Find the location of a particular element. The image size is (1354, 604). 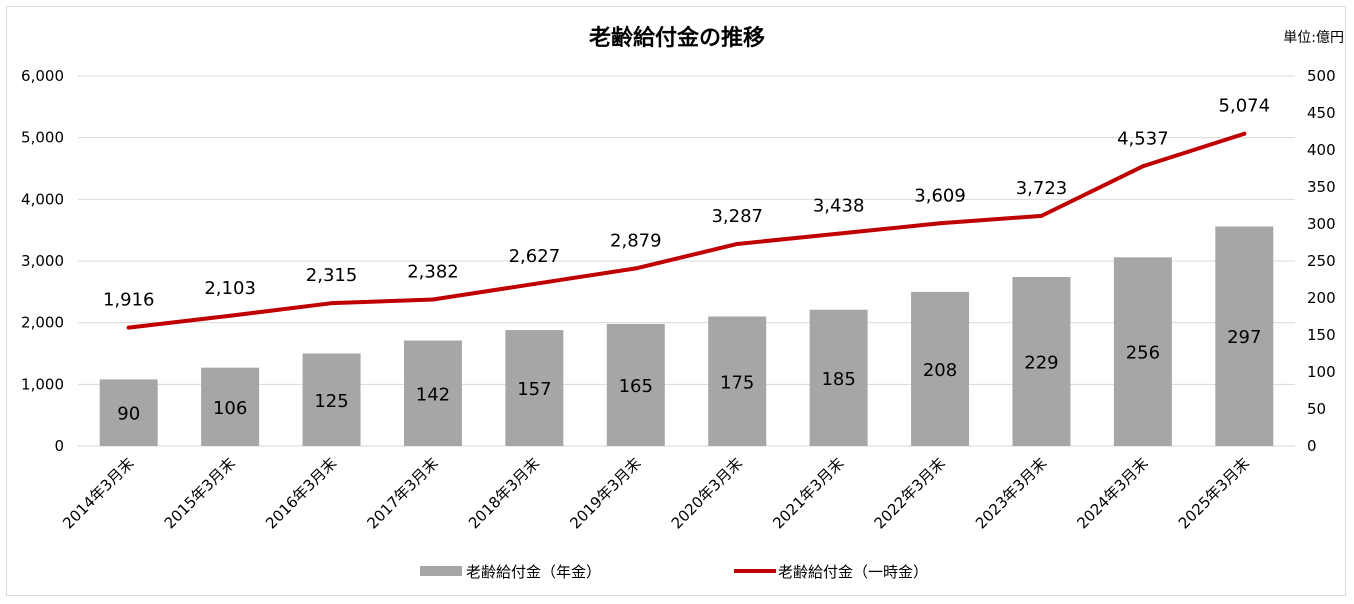

legend-line-label: 老齢給付金（一時金） is located at coordinates (853, 572).